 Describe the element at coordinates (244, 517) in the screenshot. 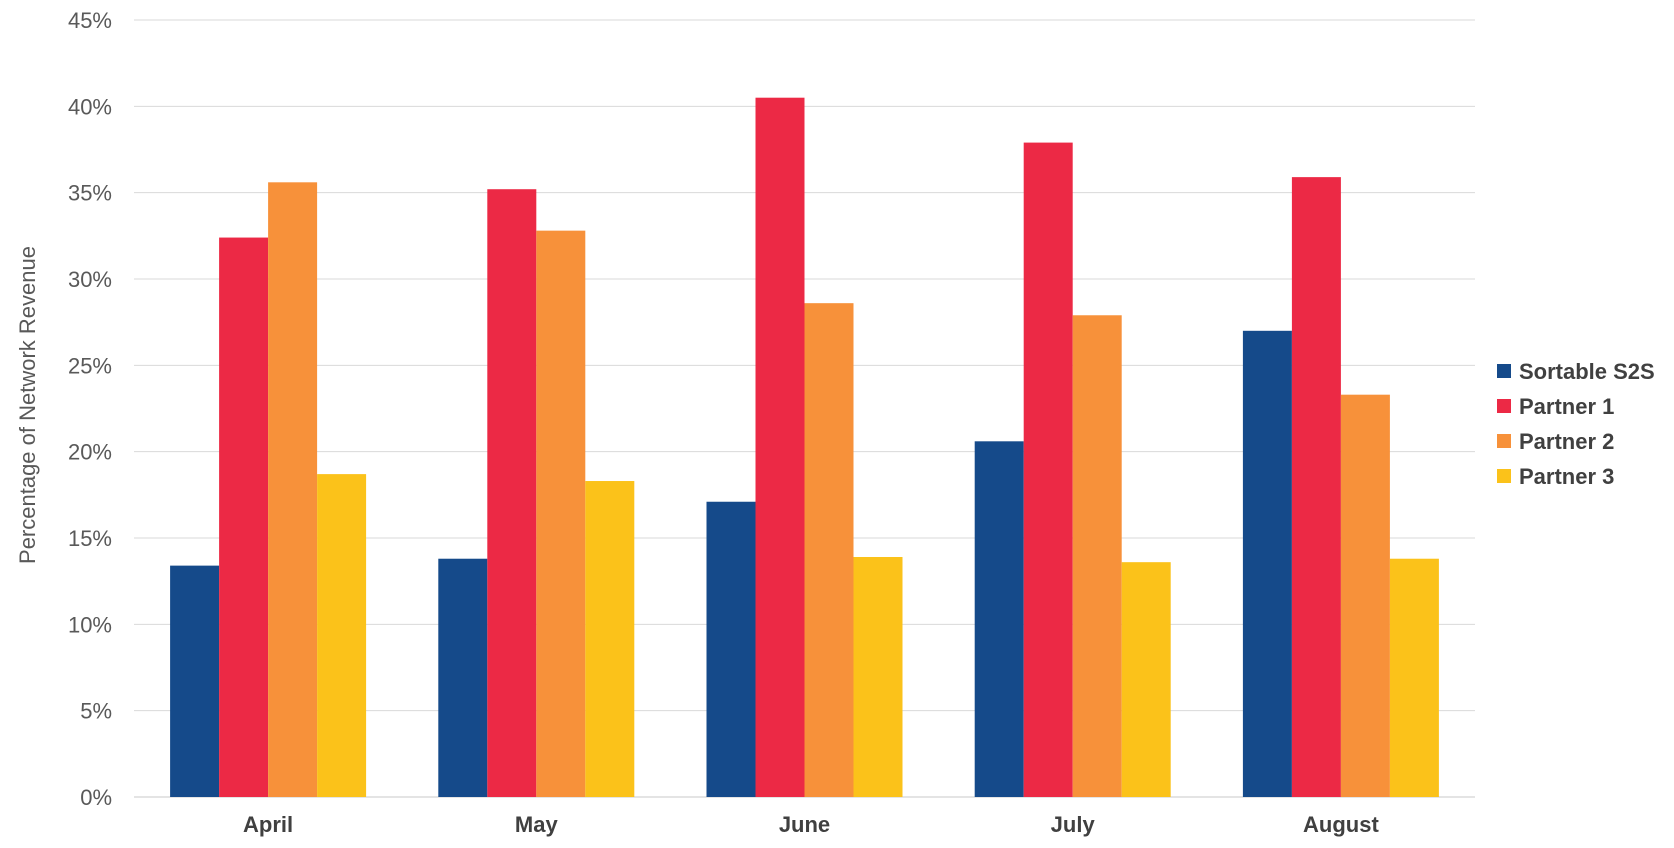

I see `bar-partner-1-april` at that location.